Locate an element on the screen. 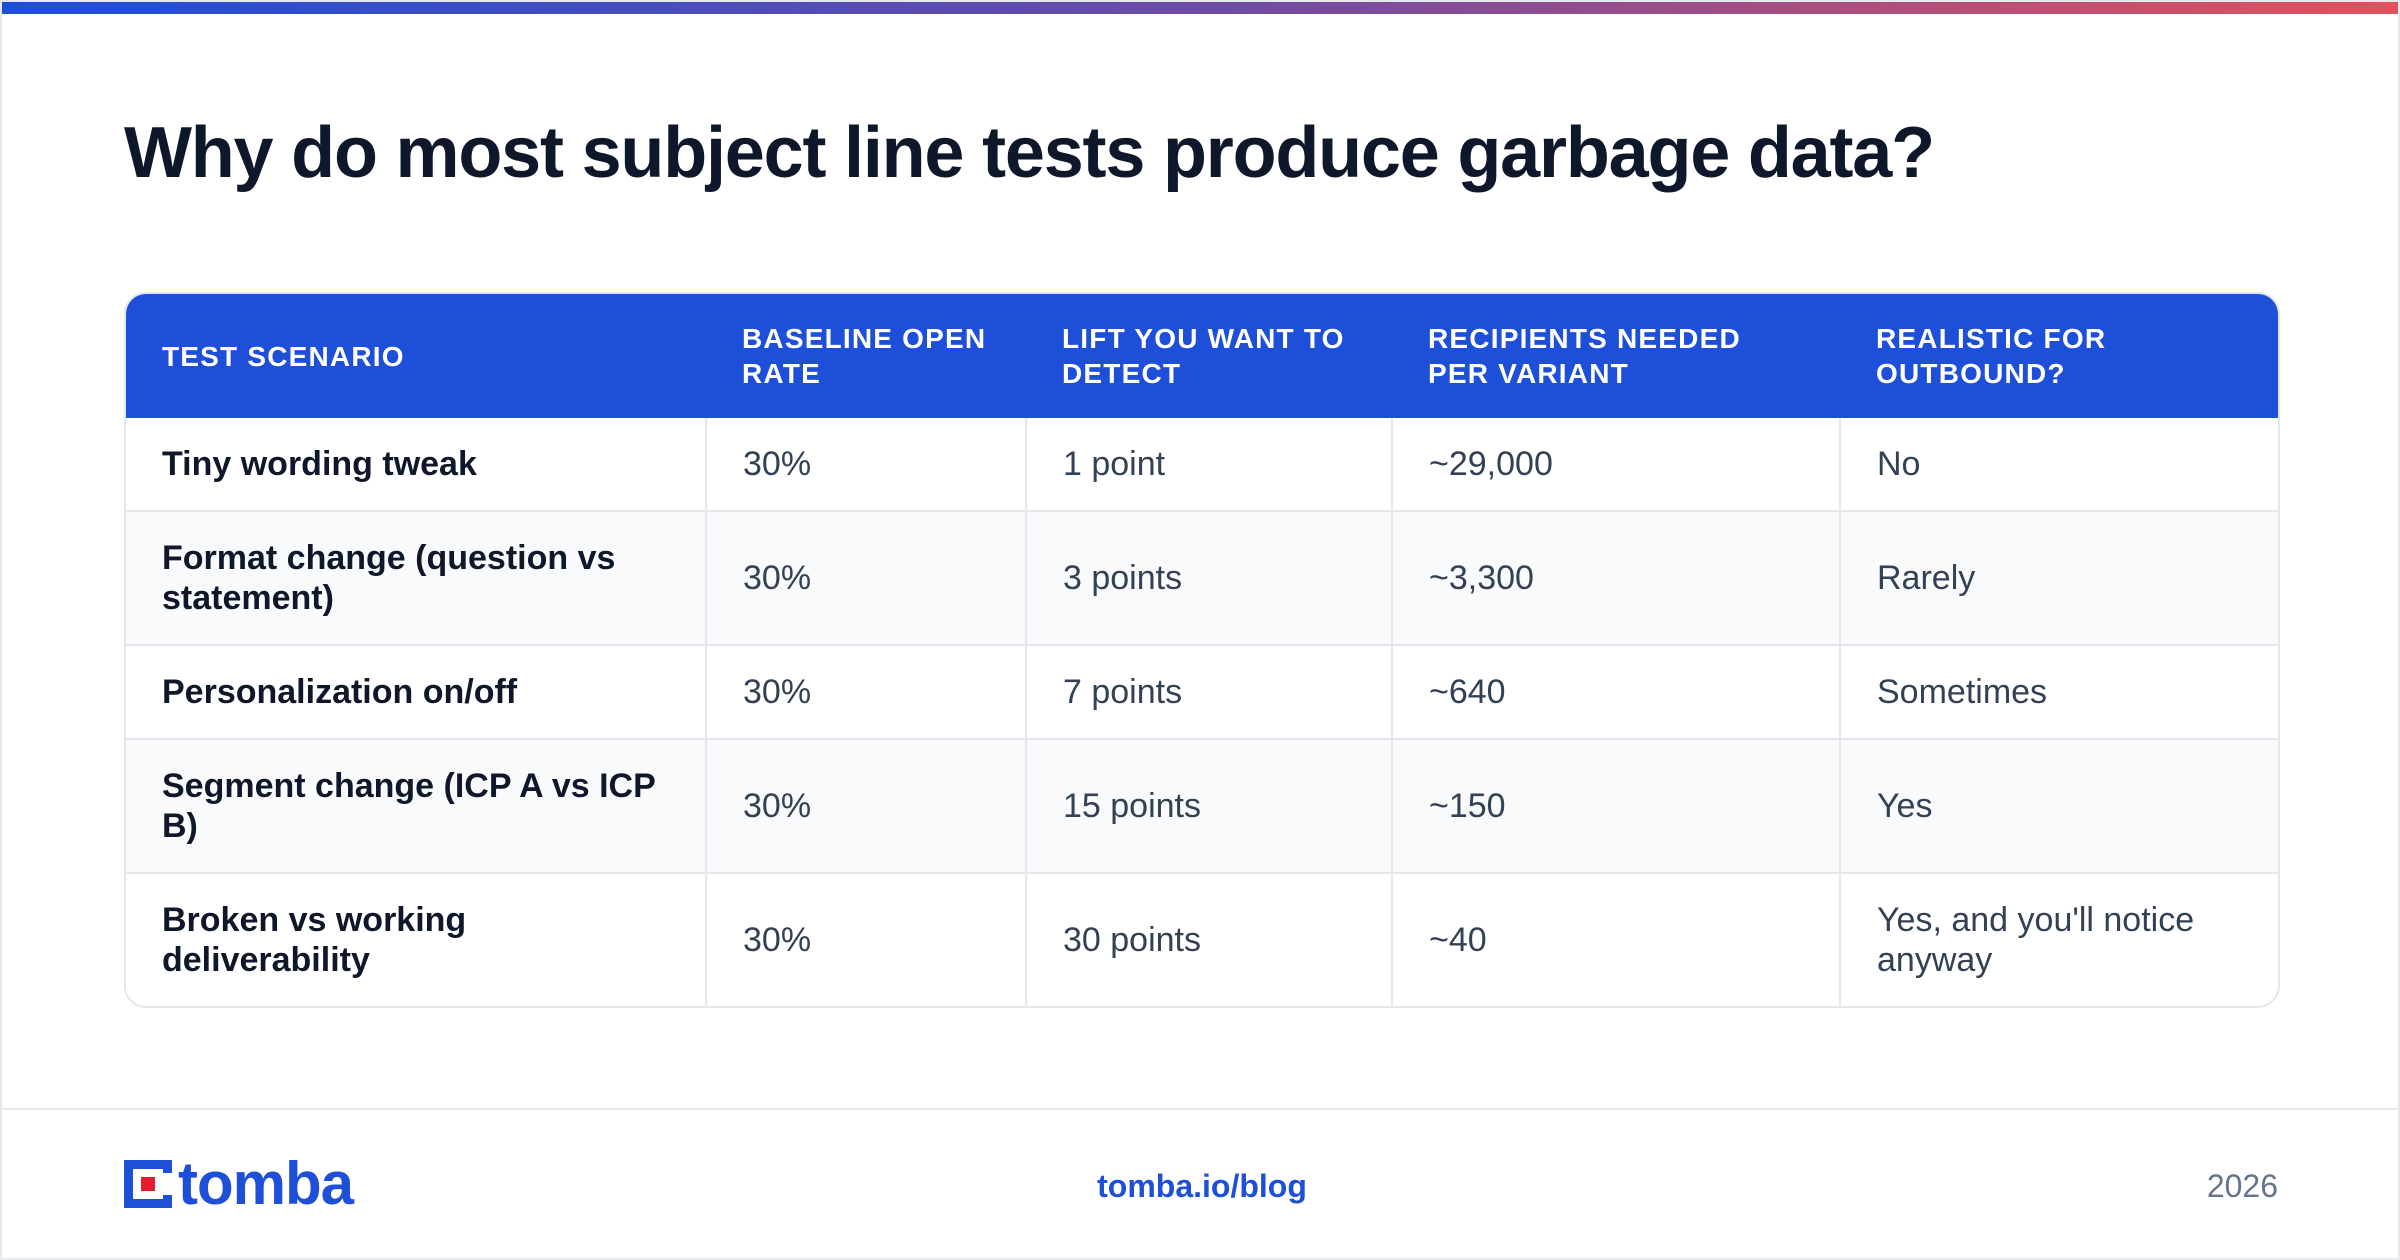  header-recipients-needed: RECIPIENTS NEEDED PER VARIANT is located at coordinates (1616, 356).